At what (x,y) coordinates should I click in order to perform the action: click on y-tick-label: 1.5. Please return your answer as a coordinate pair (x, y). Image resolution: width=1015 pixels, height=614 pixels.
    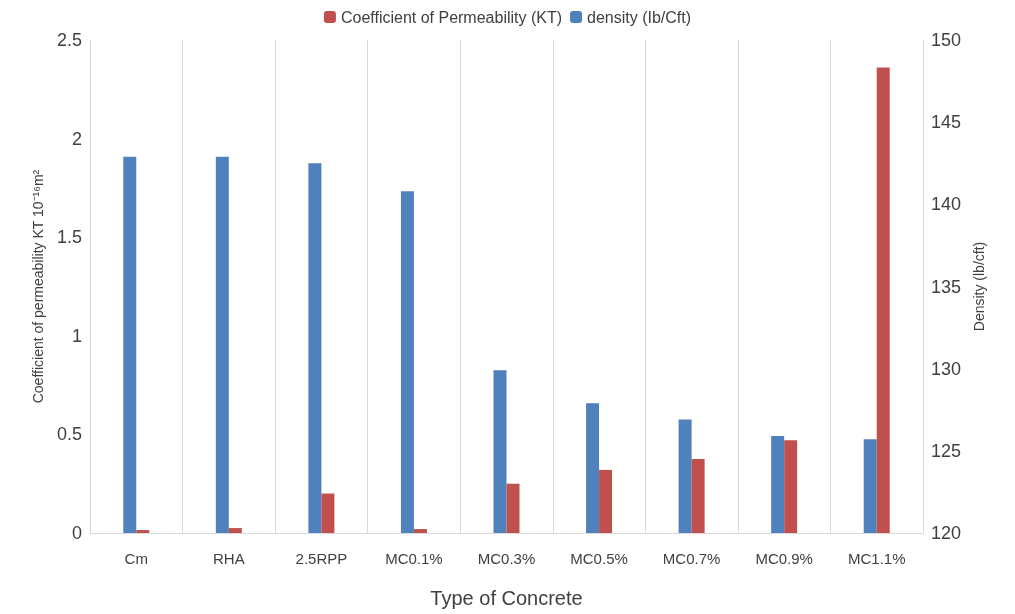
    Looking at the image, I should click on (69, 237).